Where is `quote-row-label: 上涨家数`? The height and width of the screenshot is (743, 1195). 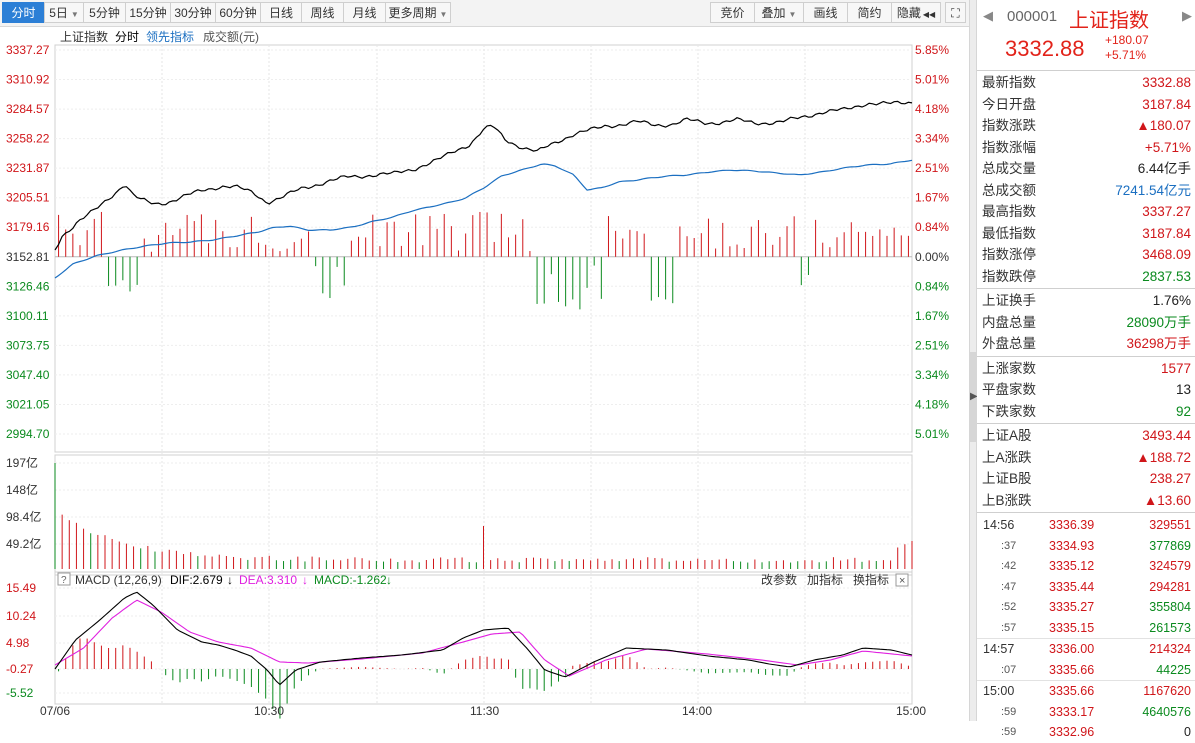 quote-row-label: 上涨家数 is located at coordinates (1009, 368).